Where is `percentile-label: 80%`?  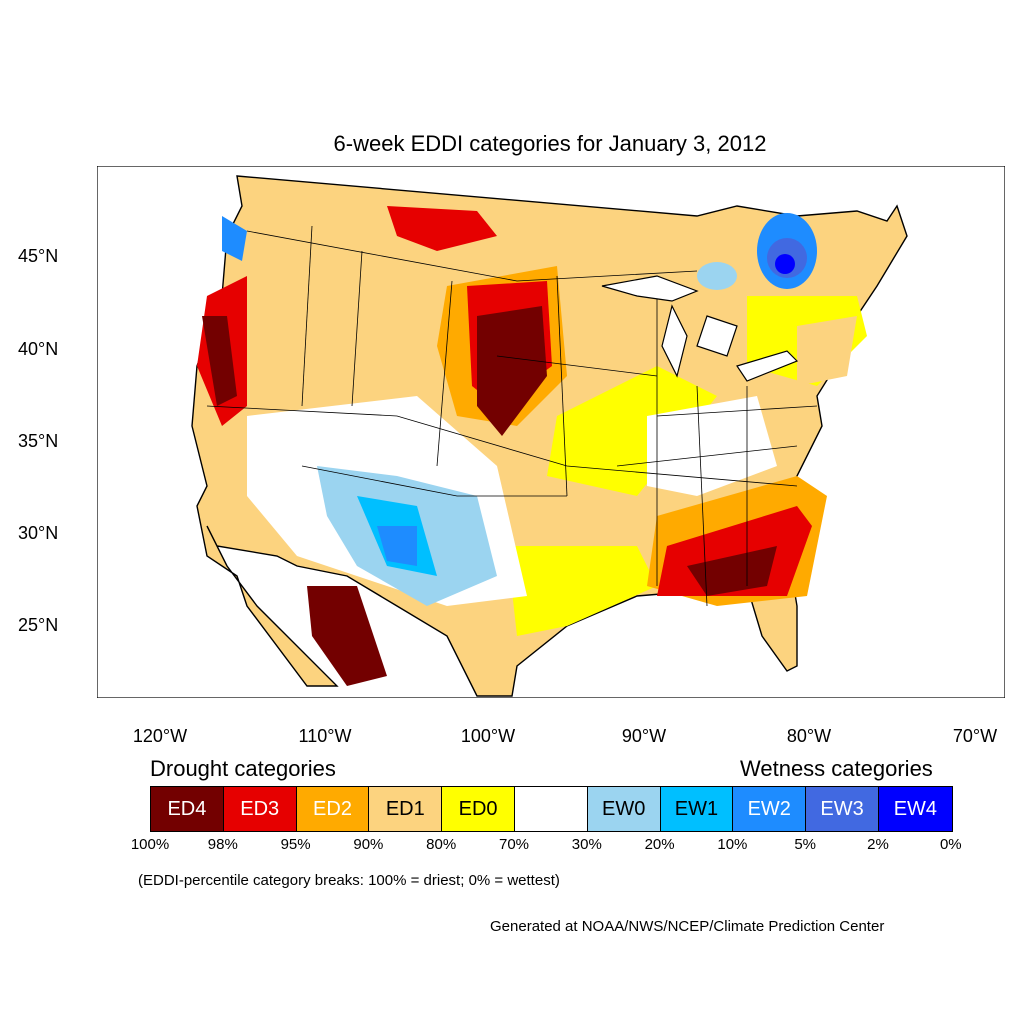 percentile-label: 80% is located at coordinates (441, 844).